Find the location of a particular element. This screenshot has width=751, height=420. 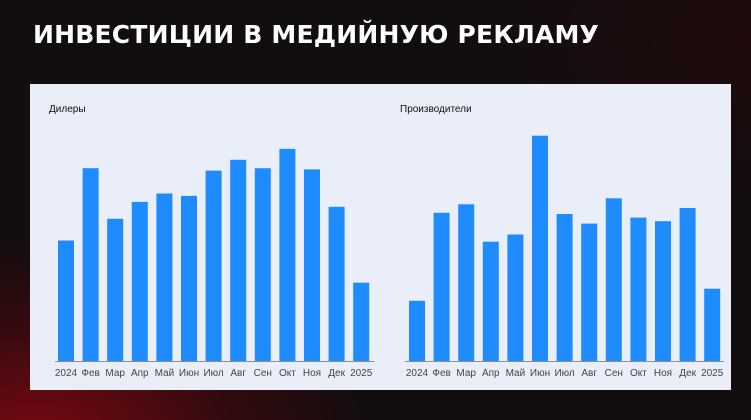

page-title: ИНВЕСТИЦИИ В МЕДИЙНУЮ РЕКЛАМУ is located at coordinates (316, 34).